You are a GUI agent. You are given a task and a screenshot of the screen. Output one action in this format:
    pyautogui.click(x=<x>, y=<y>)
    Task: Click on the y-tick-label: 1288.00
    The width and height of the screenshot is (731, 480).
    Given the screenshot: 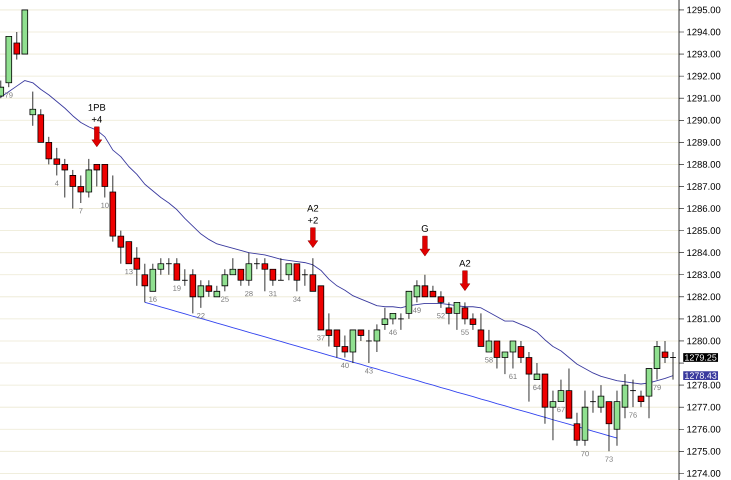 What is the action you would take?
    pyautogui.click(x=703, y=164)
    